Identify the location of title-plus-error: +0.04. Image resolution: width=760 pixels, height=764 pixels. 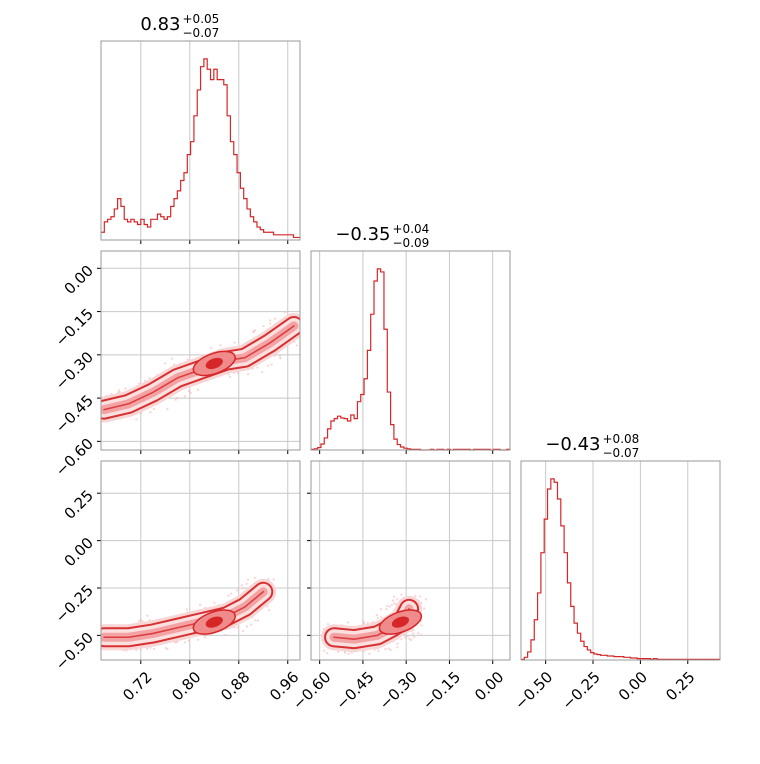
(411, 229).